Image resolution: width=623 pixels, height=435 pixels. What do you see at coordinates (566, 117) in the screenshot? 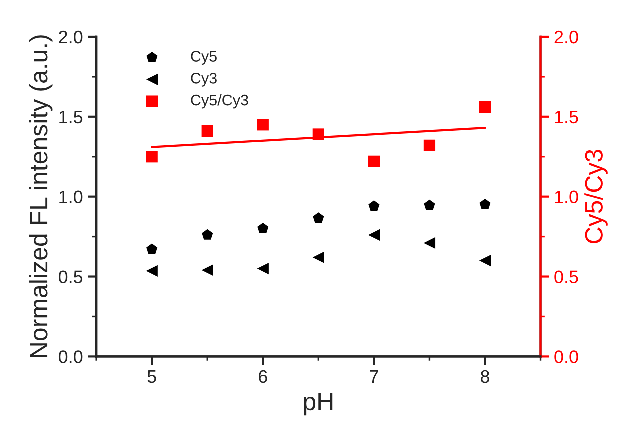
I see `y2-tick-label: 1.5` at bounding box center [566, 117].